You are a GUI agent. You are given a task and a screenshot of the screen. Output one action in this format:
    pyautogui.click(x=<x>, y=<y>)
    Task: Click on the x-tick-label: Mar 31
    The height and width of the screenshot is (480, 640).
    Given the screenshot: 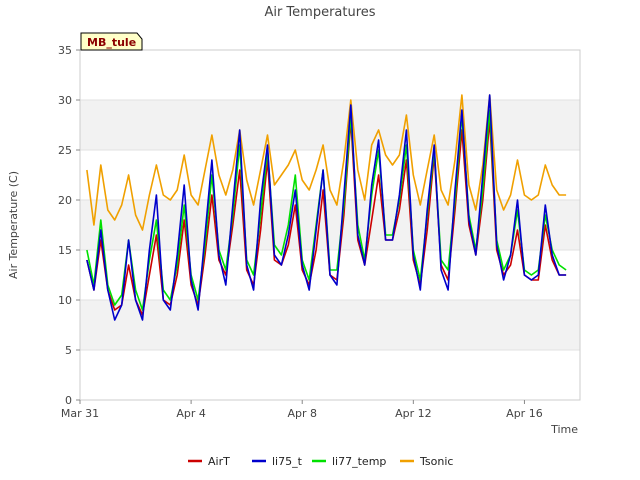 What is the action you would take?
    pyautogui.click(x=80, y=413)
    